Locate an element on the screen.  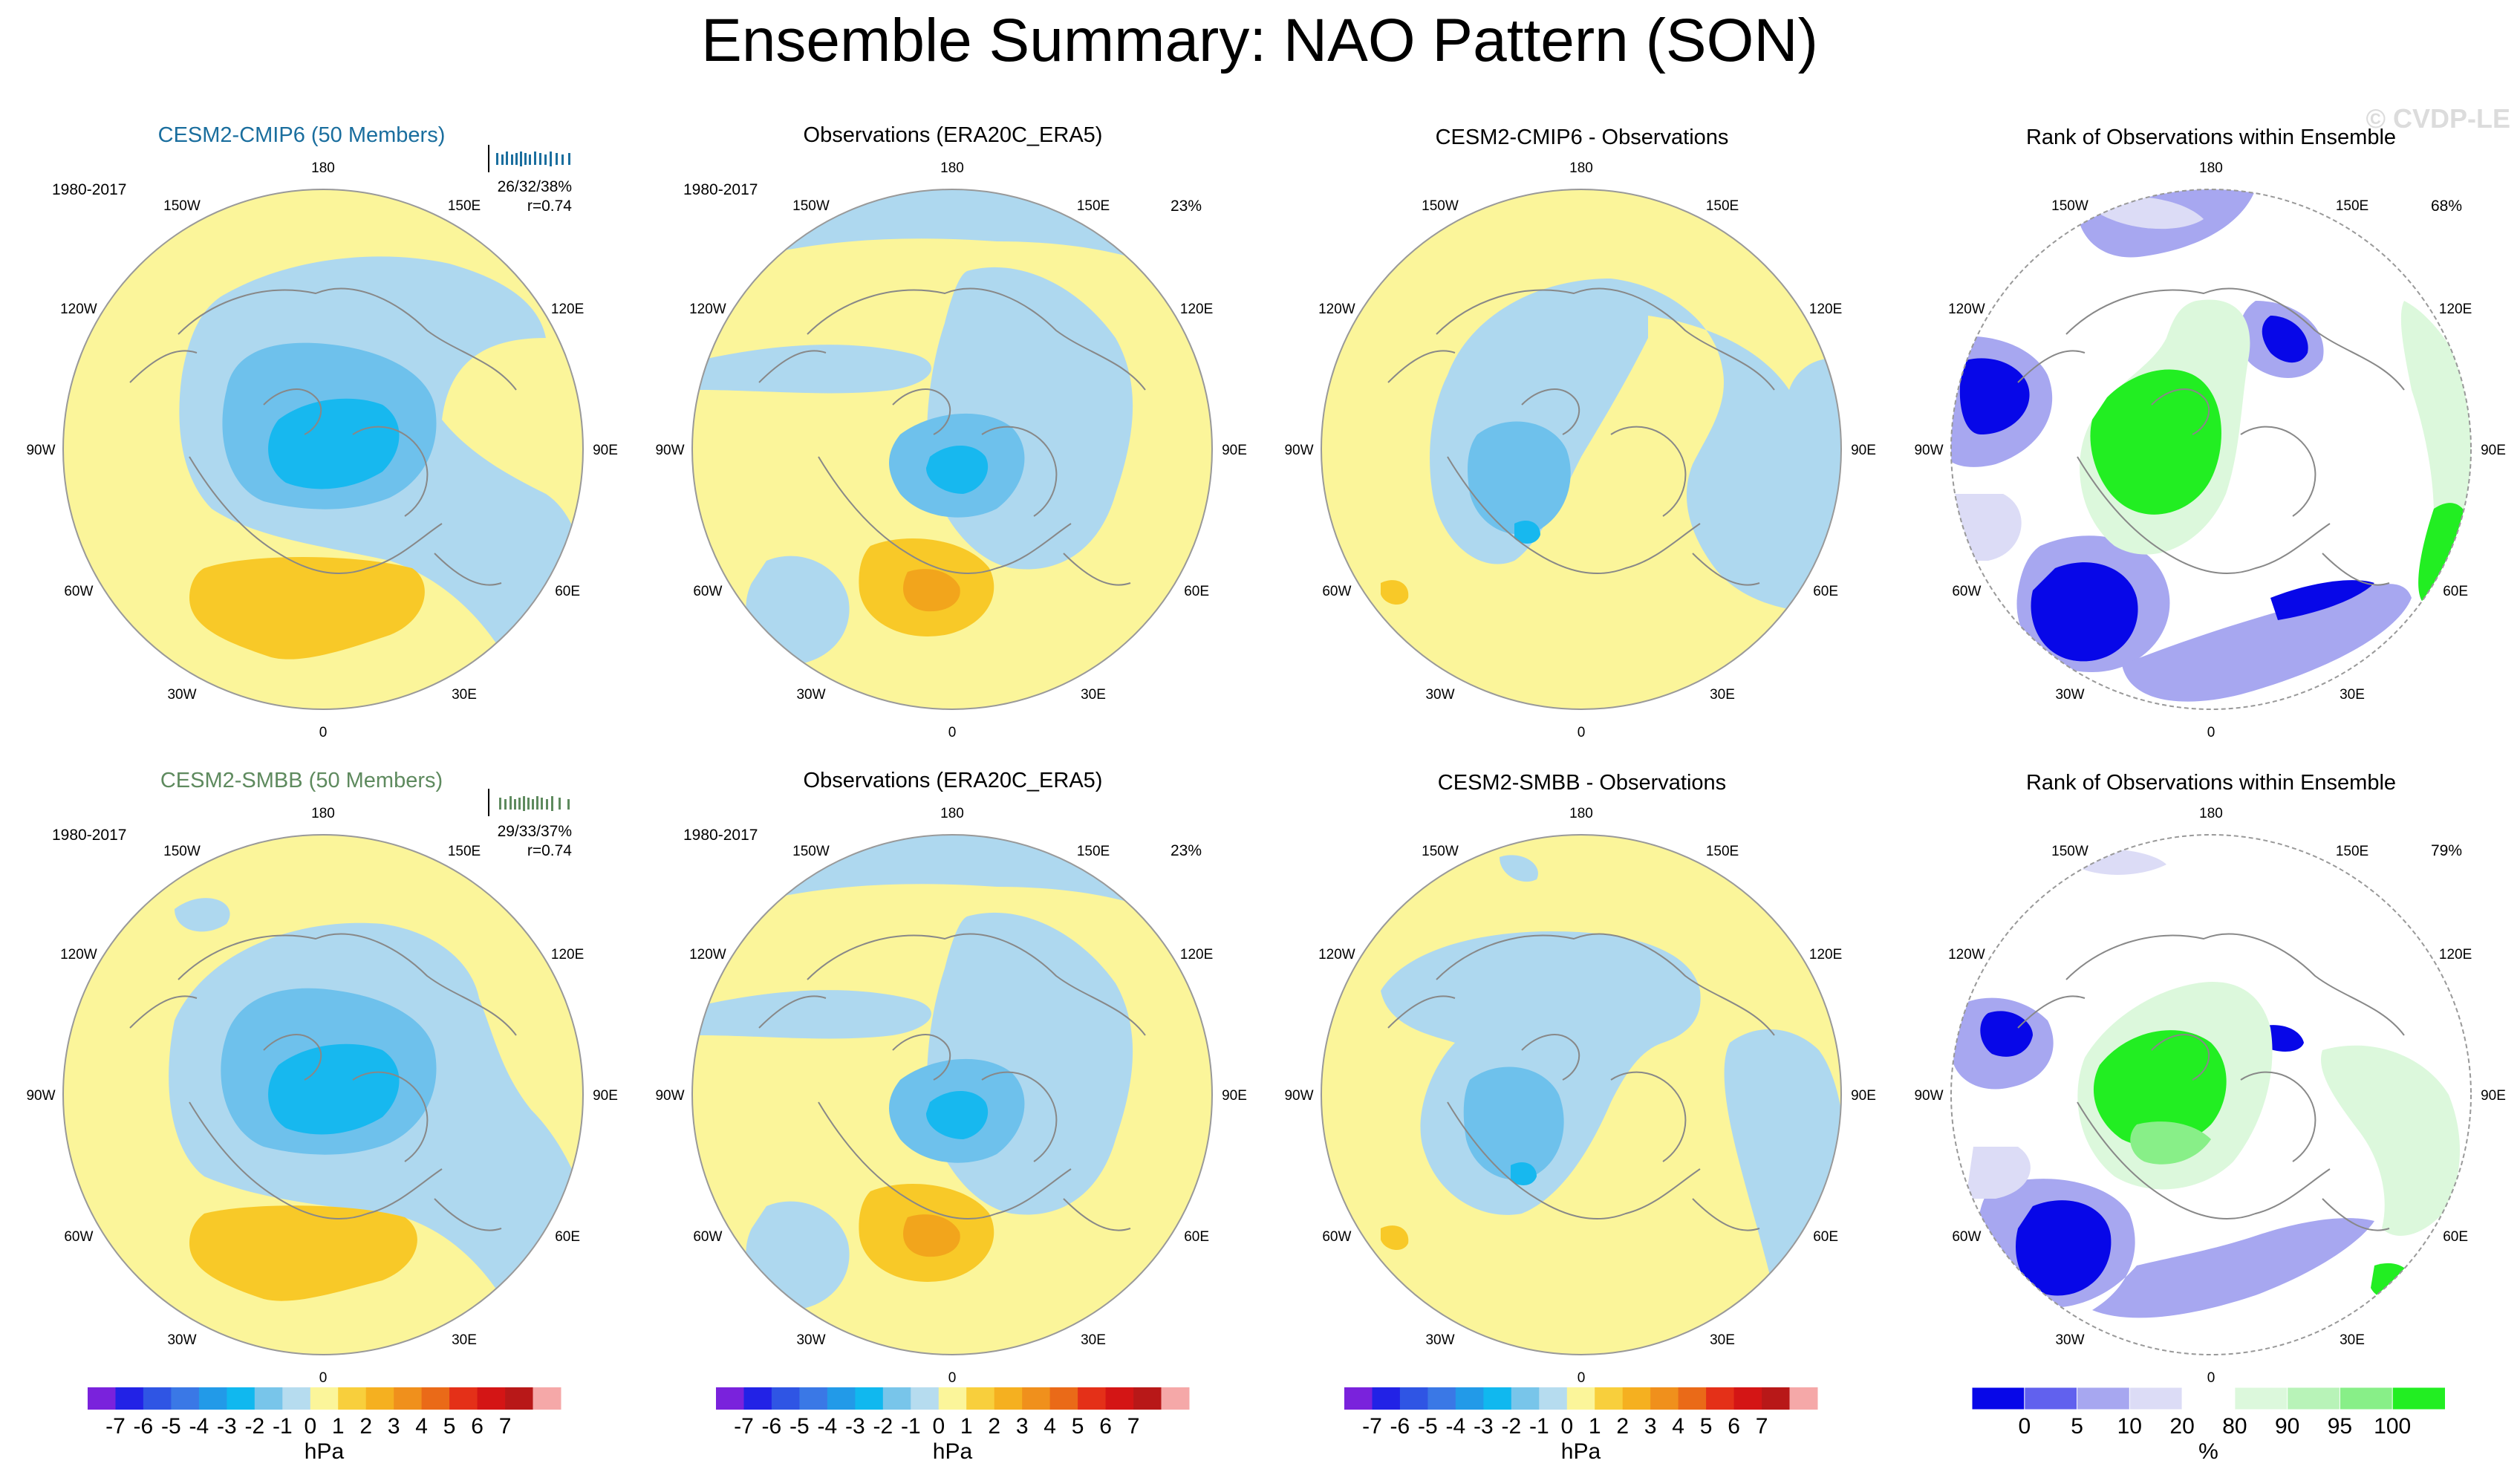
colorbar-2-tick: 5 is located at coordinates (1078, 1426).